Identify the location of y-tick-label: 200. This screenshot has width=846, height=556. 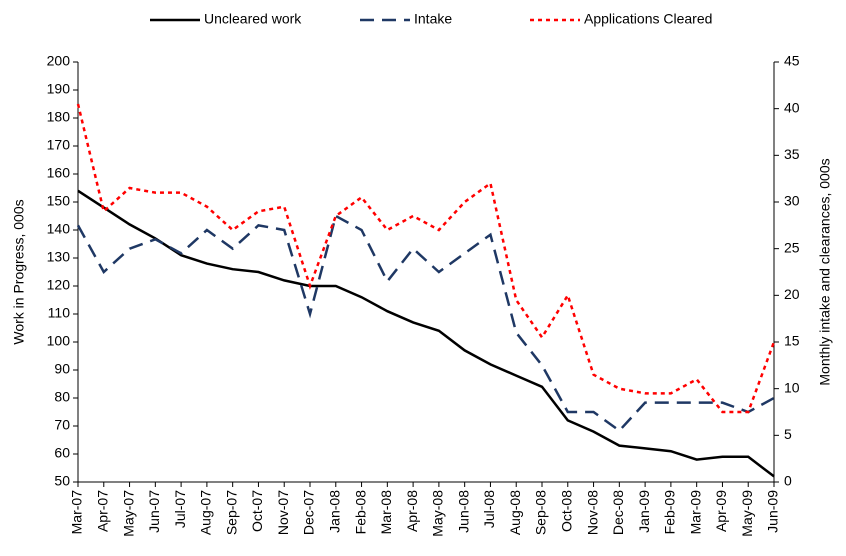
(59, 61).